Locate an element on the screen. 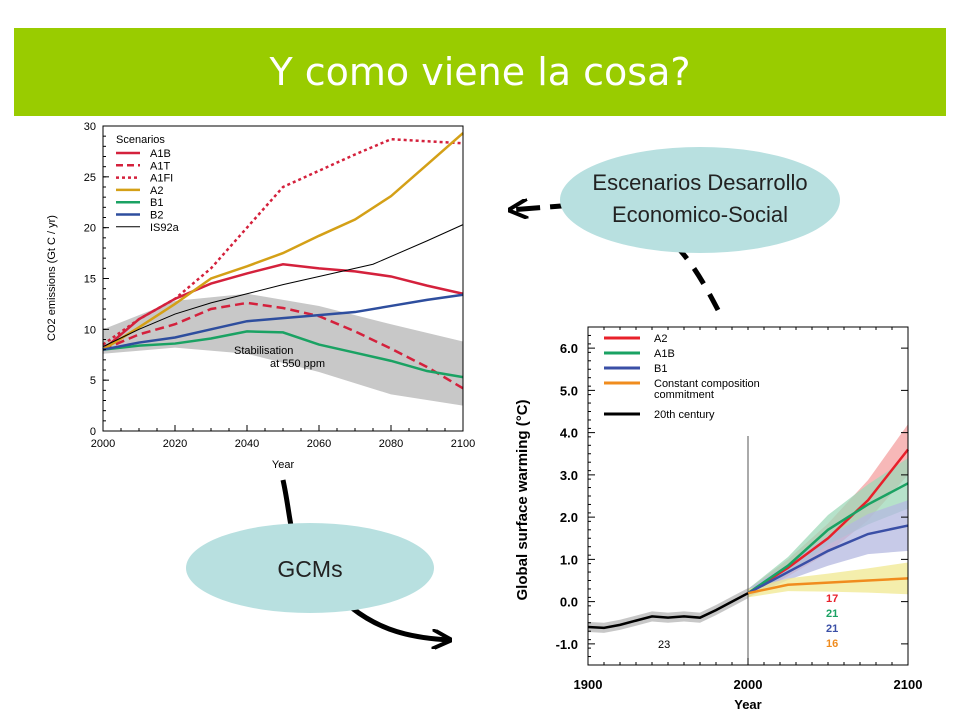  series-line-constant-composition-commitment is located at coordinates (828, 586).